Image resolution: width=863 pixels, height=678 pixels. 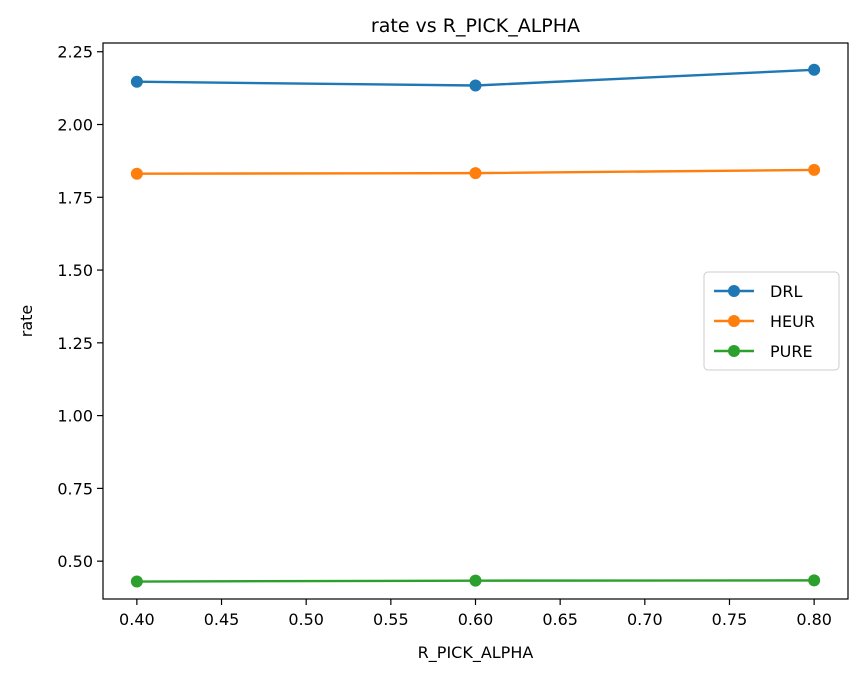 What do you see at coordinates (75, 343) in the screenshot?
I see `y-tick-label: 1.25` at bounding box center [75, 343].